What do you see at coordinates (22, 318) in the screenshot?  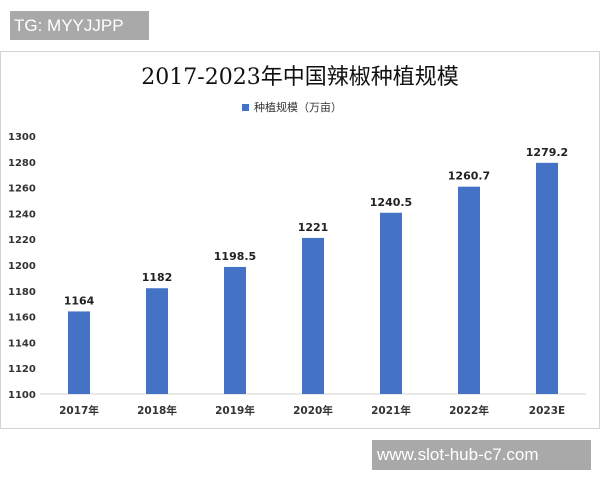 I see `y-tick-label: 1160` at bounding box center [22, 318].